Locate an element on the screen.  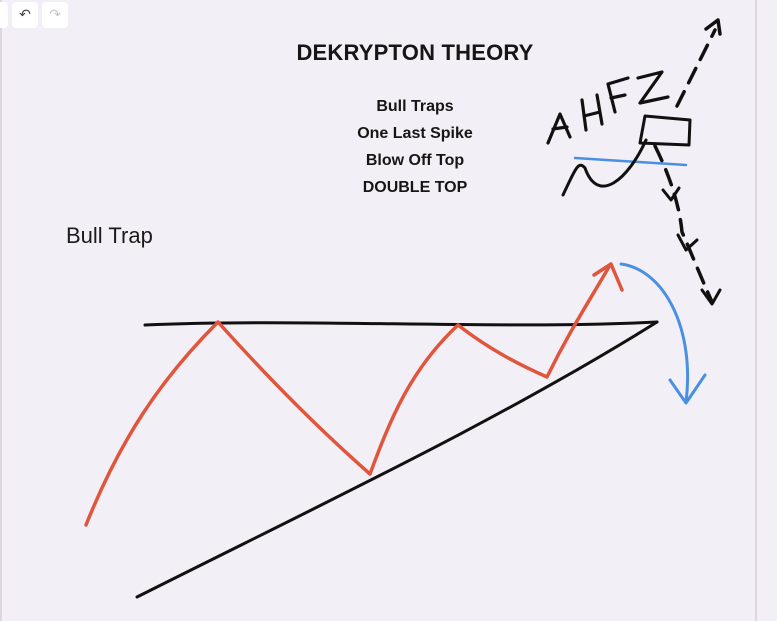
note-one-last-spike: One Last Spike is located at coordinates (415, 133).